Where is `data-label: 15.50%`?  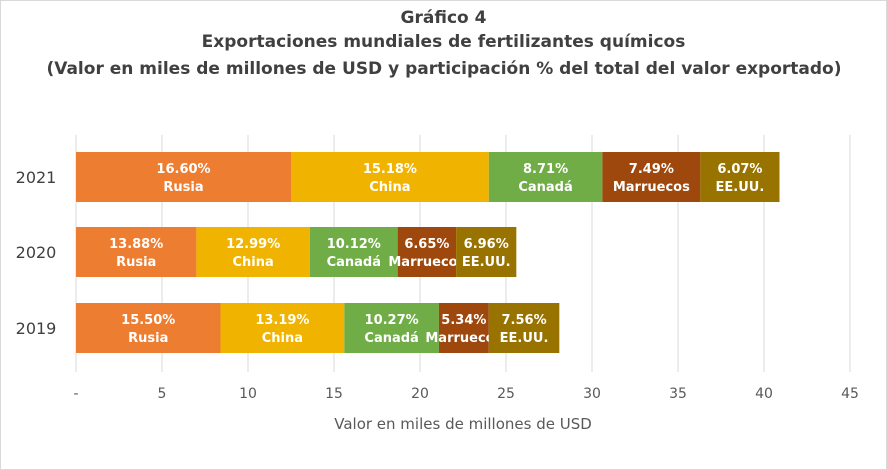 data-label: 15.50% is located at coordinates (148, 320).